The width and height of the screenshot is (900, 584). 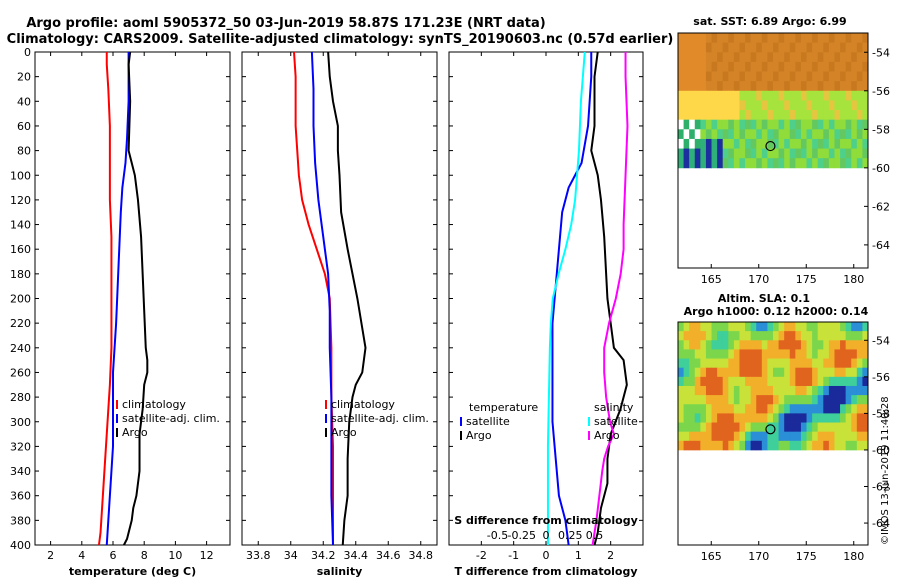 What do you see at coordinates (20, 299) in the screenshot?
I see `depth-tick-label: 200` at bounding box center [20, 299].